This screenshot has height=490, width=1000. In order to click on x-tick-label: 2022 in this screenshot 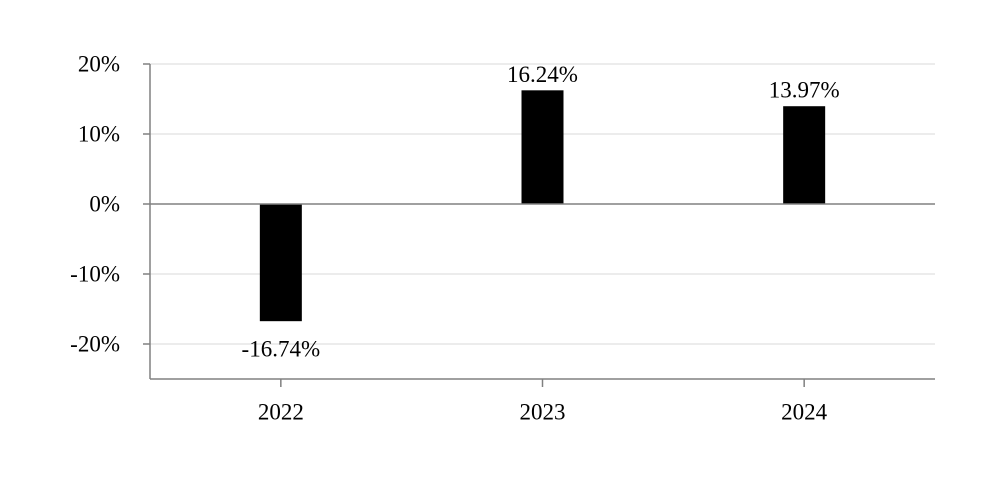, I will do `click(281, 412)`.